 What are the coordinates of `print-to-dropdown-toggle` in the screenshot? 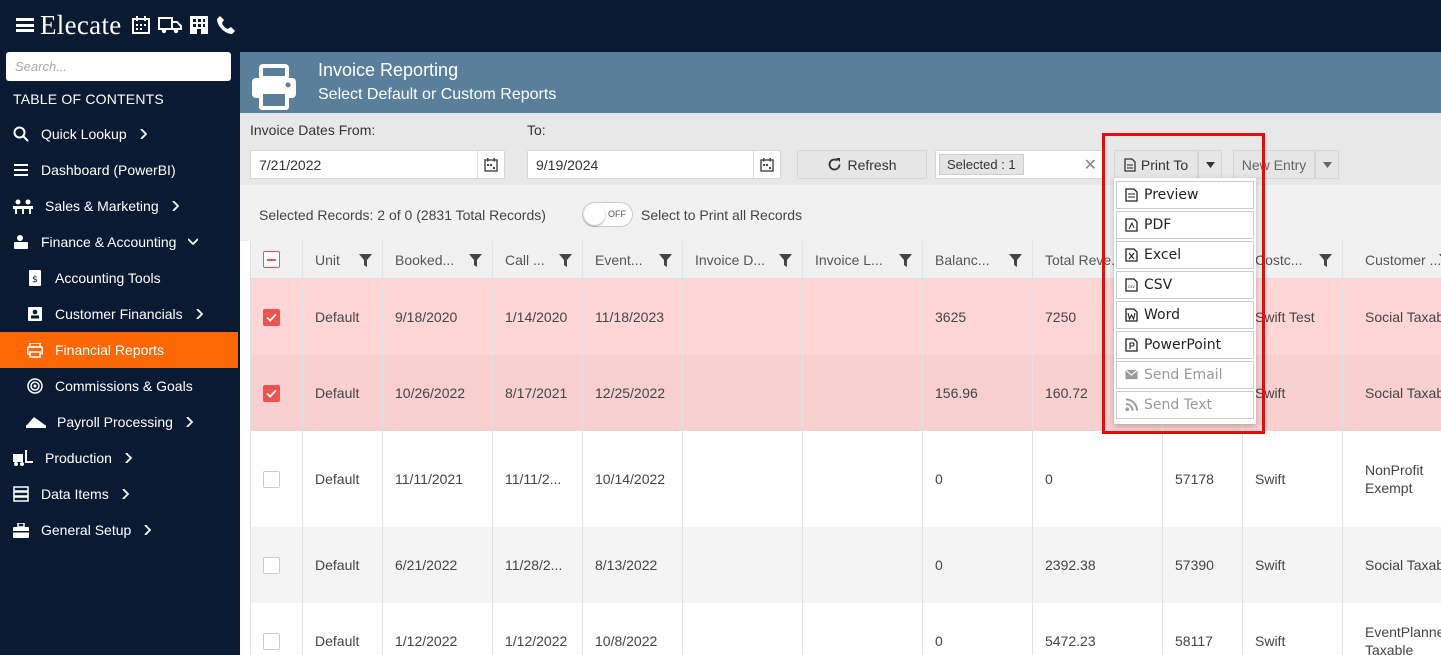 It's located at (1210, 164).